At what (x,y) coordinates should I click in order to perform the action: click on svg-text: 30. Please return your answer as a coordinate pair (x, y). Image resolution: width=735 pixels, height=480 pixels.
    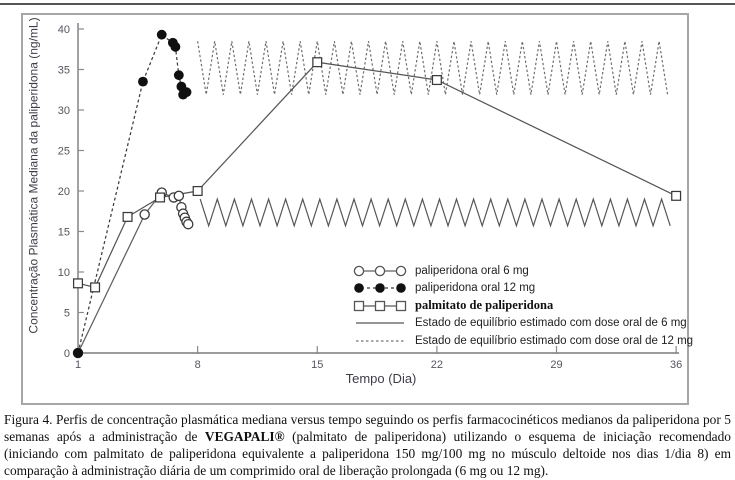
    Looking at the image, I should click on (64, 111).